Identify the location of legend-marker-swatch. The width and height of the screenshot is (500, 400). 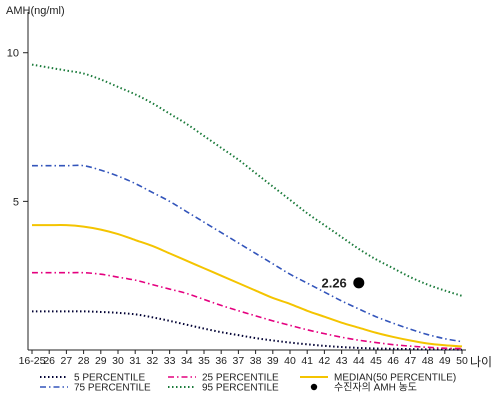
(314, 387).